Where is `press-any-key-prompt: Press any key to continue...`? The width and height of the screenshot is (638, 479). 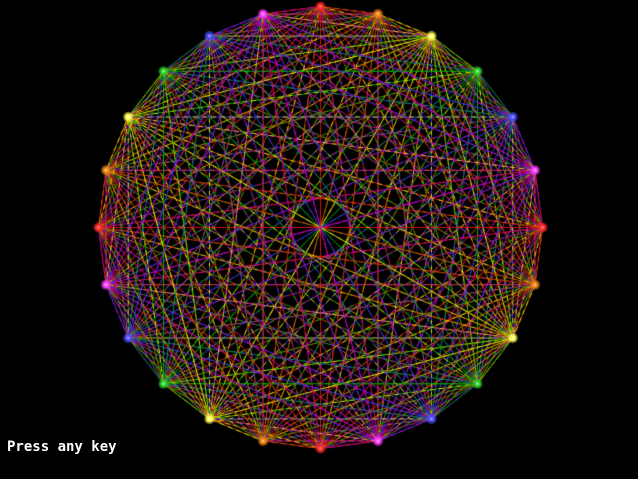 press-any-key-prompt: Press any key to continue... is located at coordinates (66, 444).